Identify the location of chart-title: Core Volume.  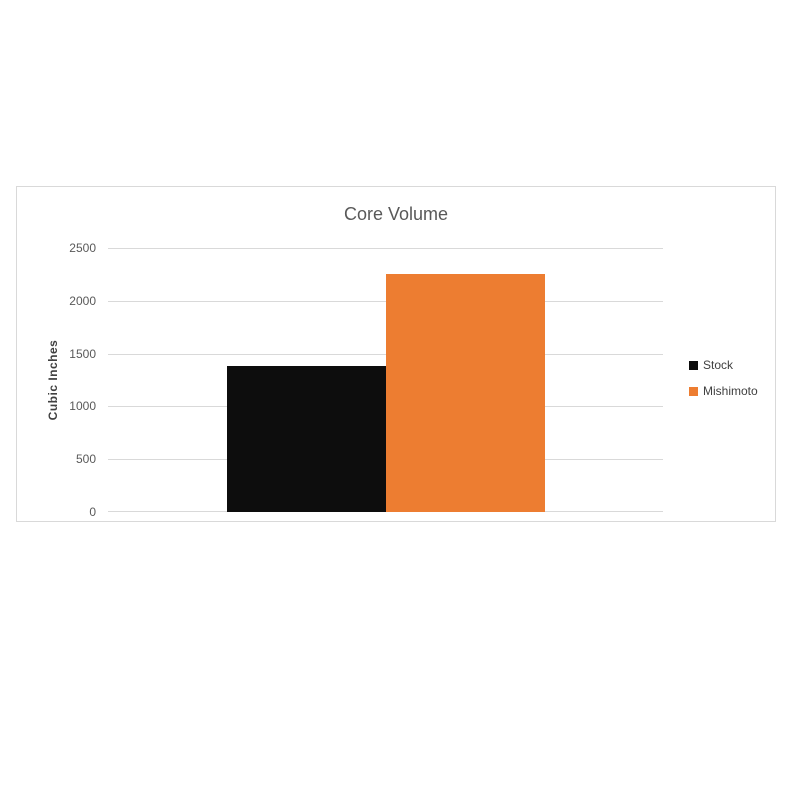
(396, 214).